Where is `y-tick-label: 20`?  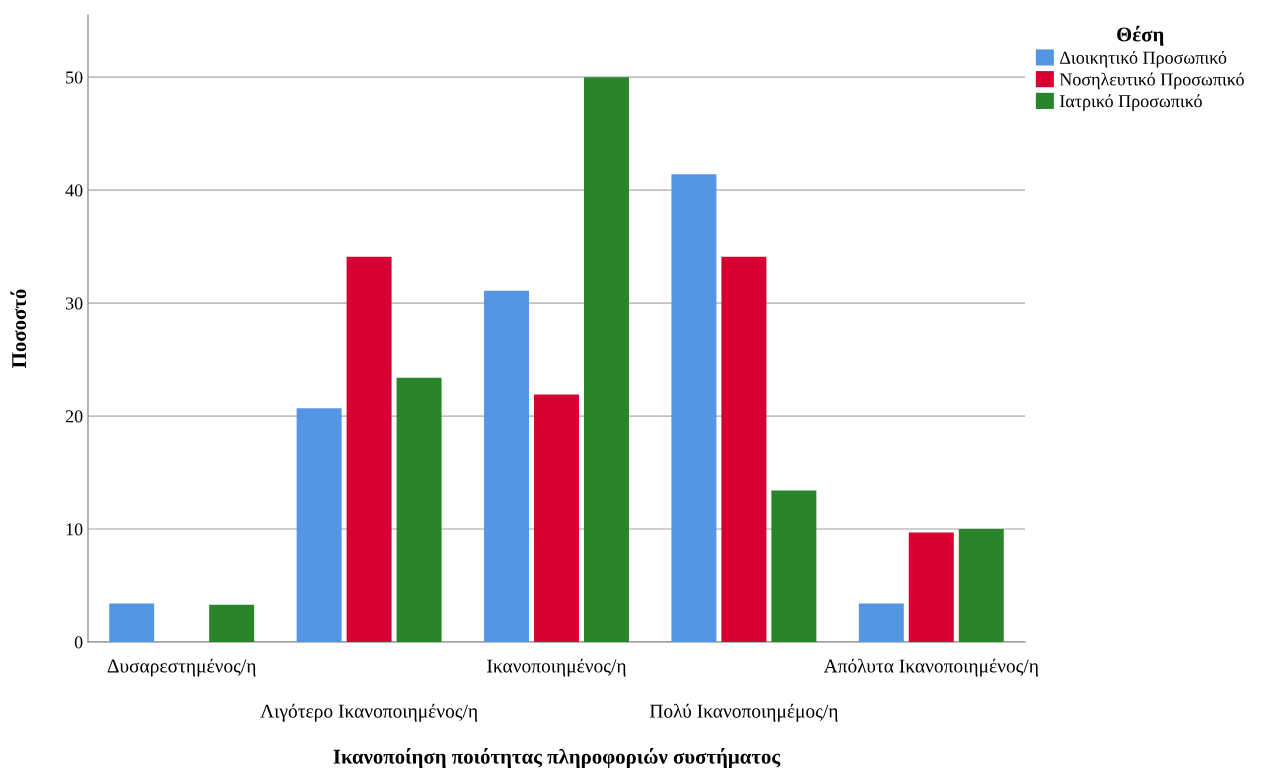
y-tick-label: 20 is located at coordinates (74, 416).